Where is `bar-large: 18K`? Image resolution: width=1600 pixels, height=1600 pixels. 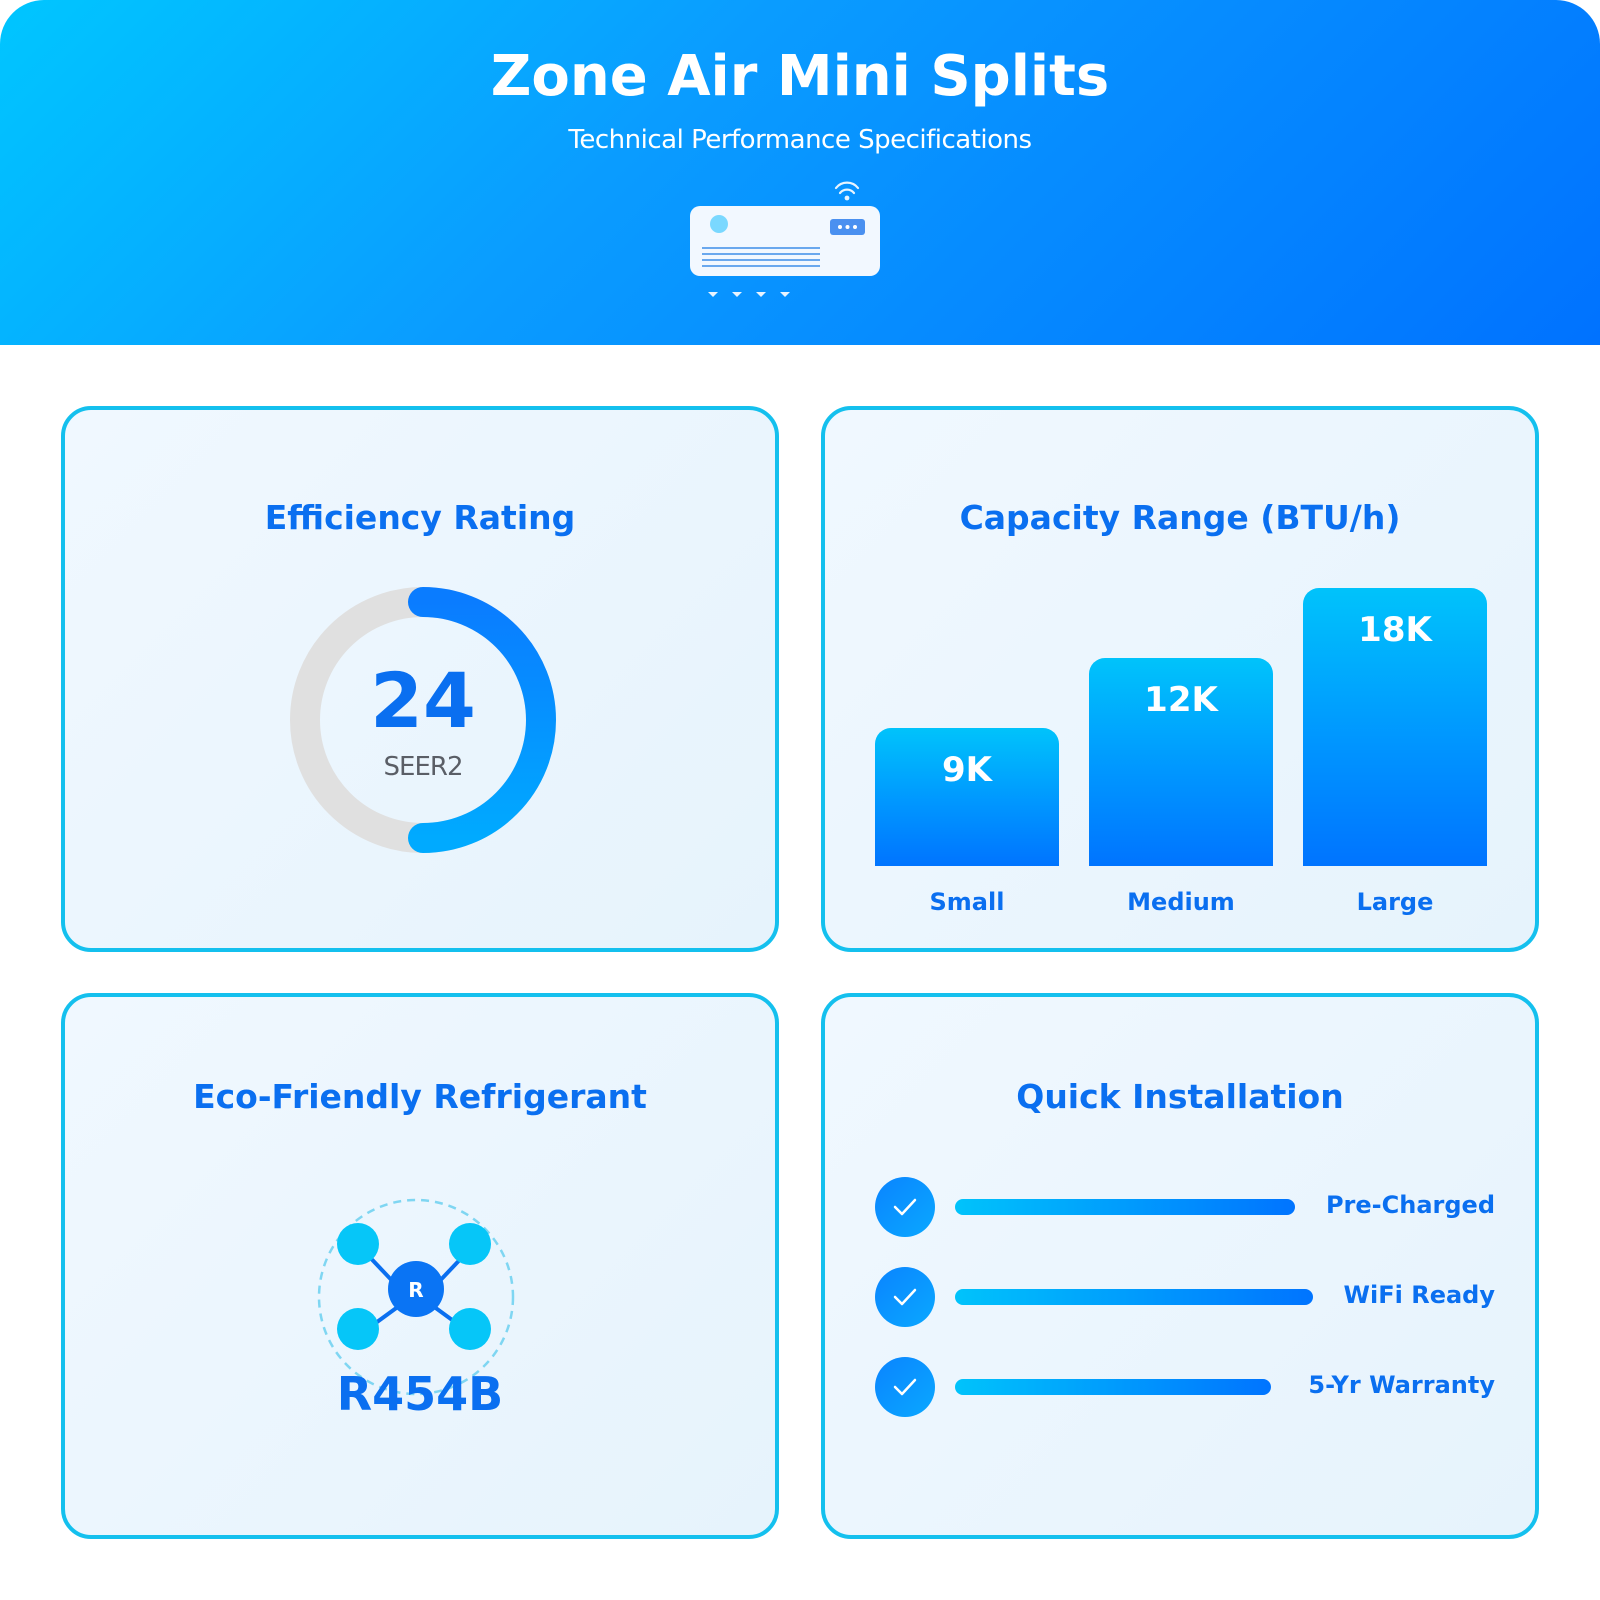
bar-large: 18K is located at coordinates (1395, 727).